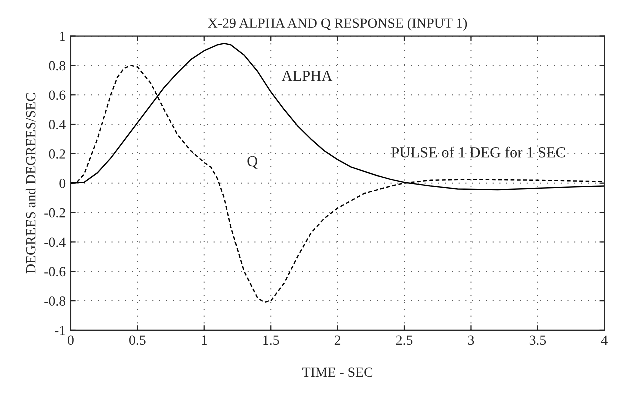  What do you see at coordinates (471, 341) in the screenshot?
I see `x-tick-label: 3` at bounding box center [471, 341].